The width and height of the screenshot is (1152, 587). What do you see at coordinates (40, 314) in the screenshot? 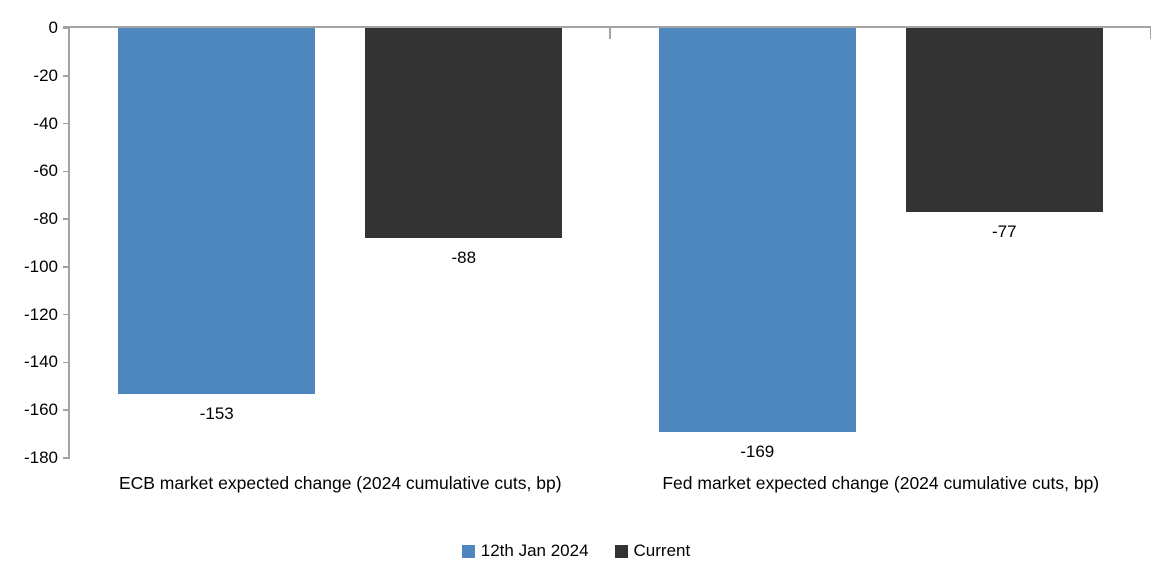
I see `y-tick-label: -120` at bounding box center [40, 314].